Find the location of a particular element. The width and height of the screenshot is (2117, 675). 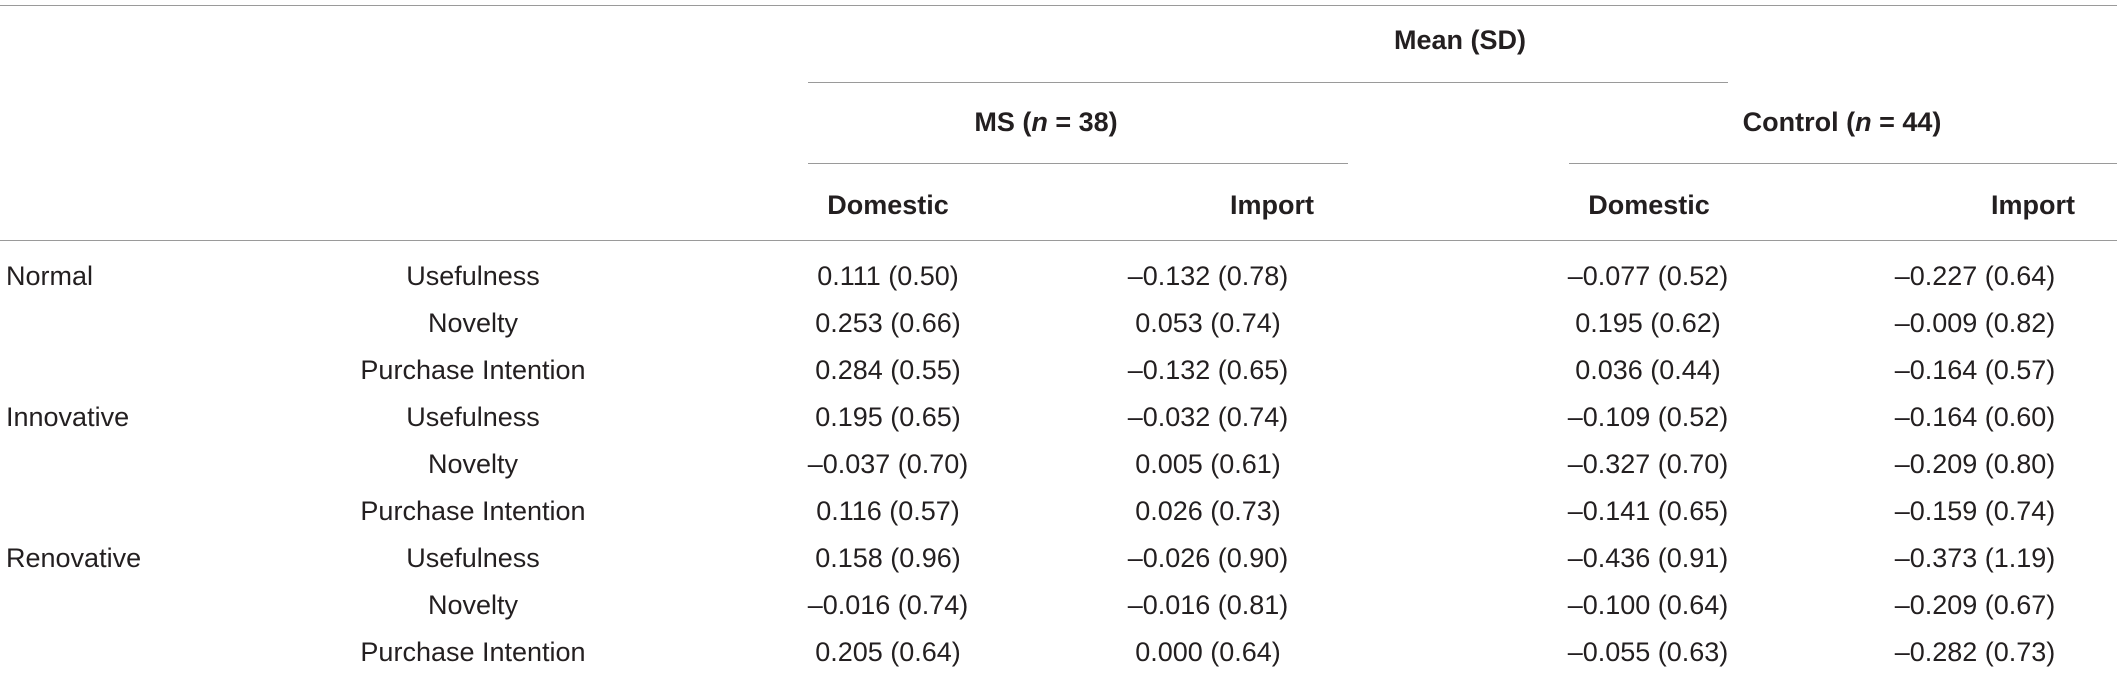

control-group-underline is located at coordinates (1843, 163).